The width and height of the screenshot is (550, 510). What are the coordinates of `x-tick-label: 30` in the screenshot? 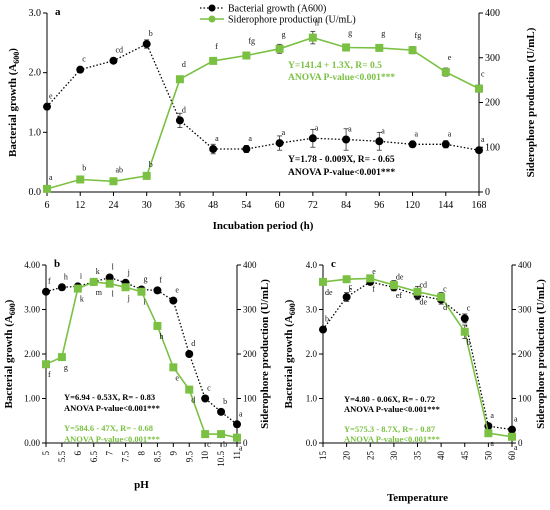 It's located at (147, 205).